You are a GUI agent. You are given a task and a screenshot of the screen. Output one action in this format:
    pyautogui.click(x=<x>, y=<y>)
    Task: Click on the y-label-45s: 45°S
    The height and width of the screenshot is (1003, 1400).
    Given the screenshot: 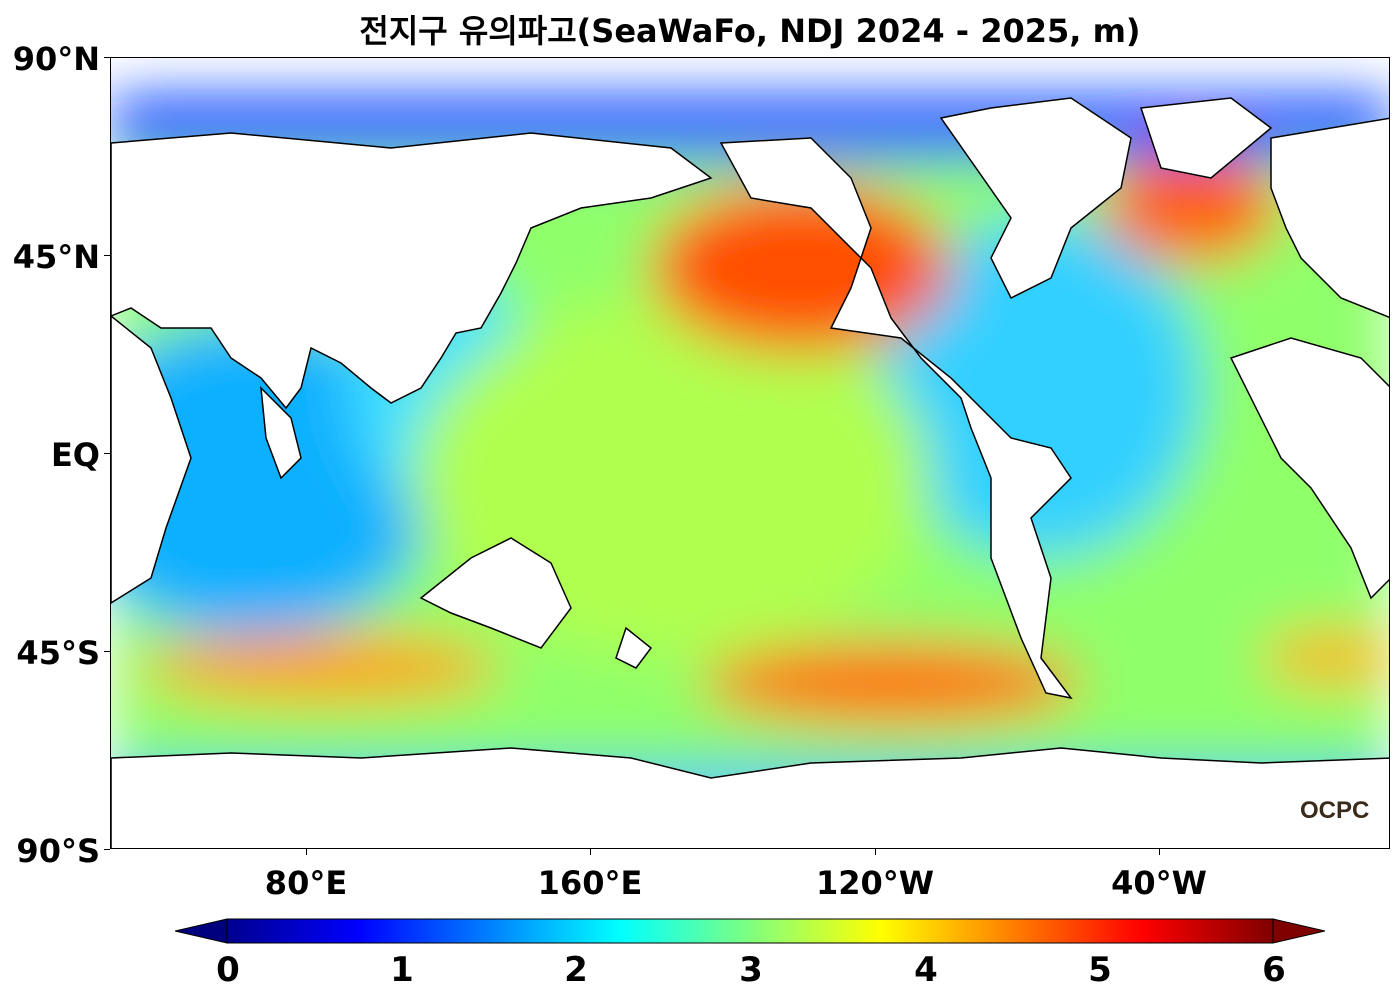 What is the action you would take?
    pyautogui.click(x=58, y=653)
    